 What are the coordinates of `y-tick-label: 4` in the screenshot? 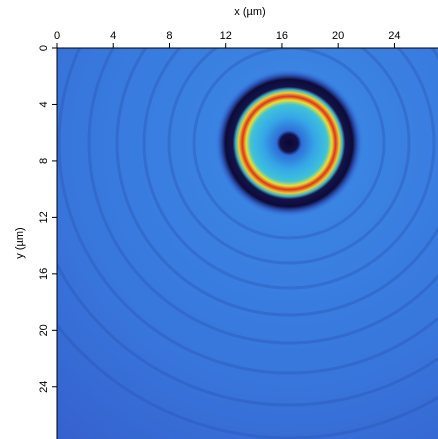 It's located at (44, 104).